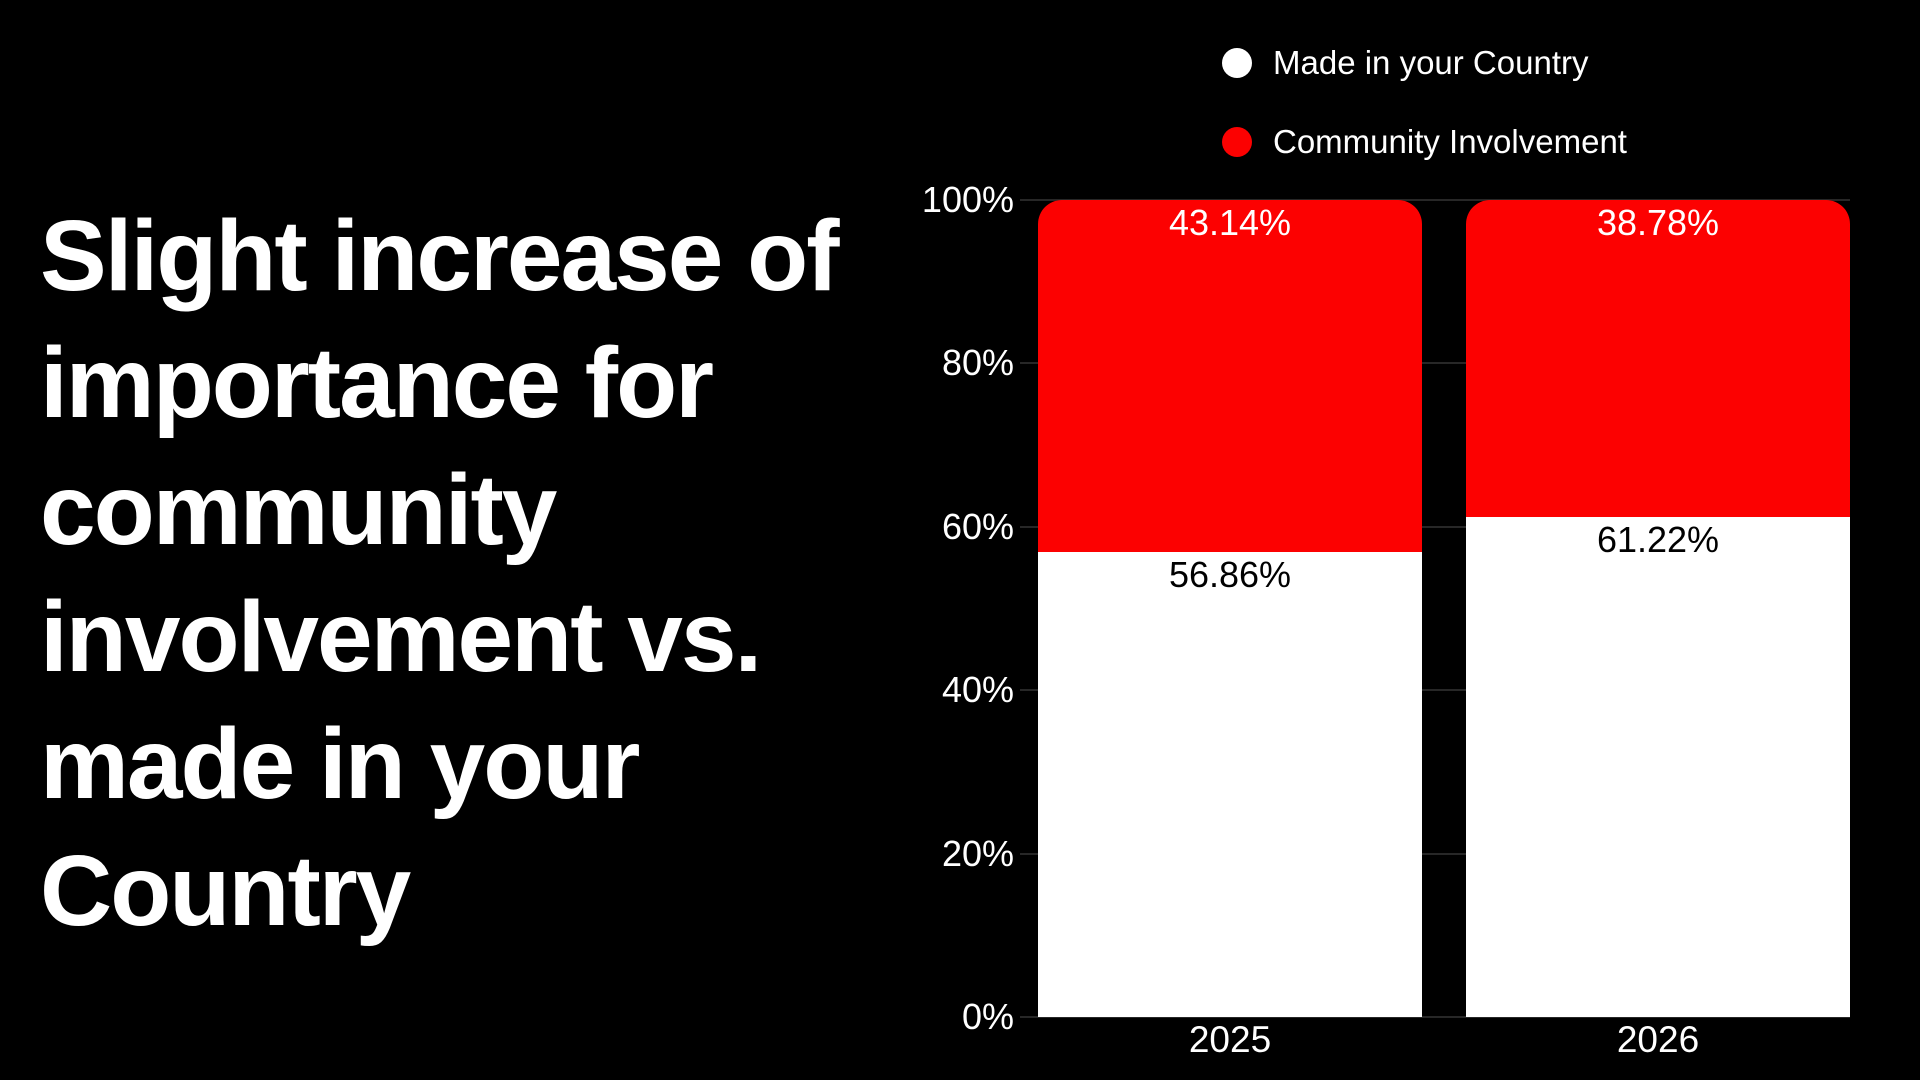  What do you see at coordinates (401, 637) in the screenshot?
I see `headline-line-4: involvement vs.` at bounding box center [401, 637].